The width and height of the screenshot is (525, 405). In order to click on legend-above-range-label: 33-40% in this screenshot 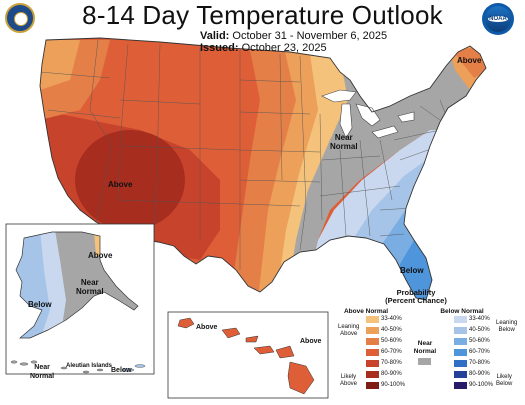, I will do `click(391, 318)`.